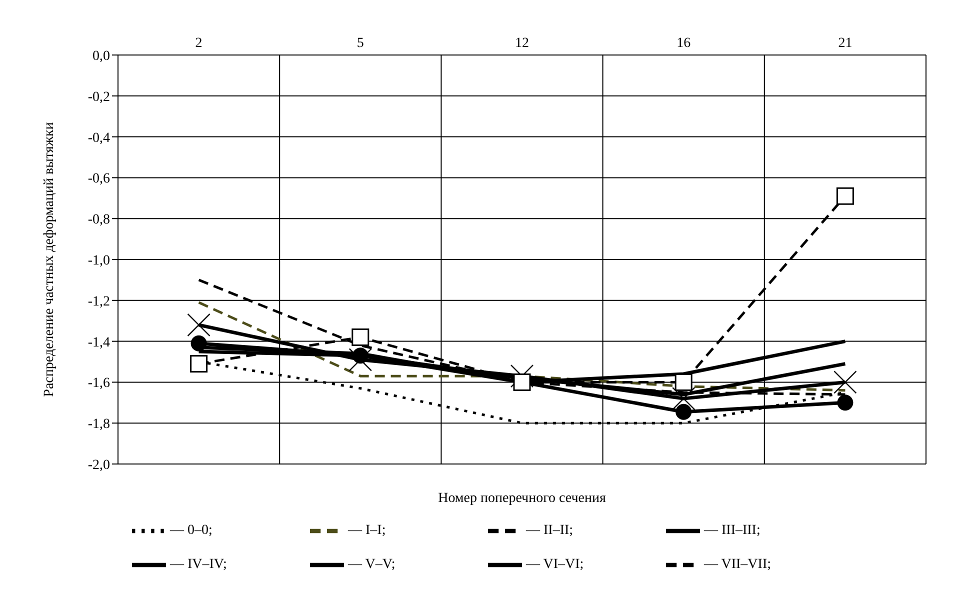  What do you see at coordinates (99, 220) in the screenshot?
I see `y-tick-label: -0,8` at bounding box center [99, 220].